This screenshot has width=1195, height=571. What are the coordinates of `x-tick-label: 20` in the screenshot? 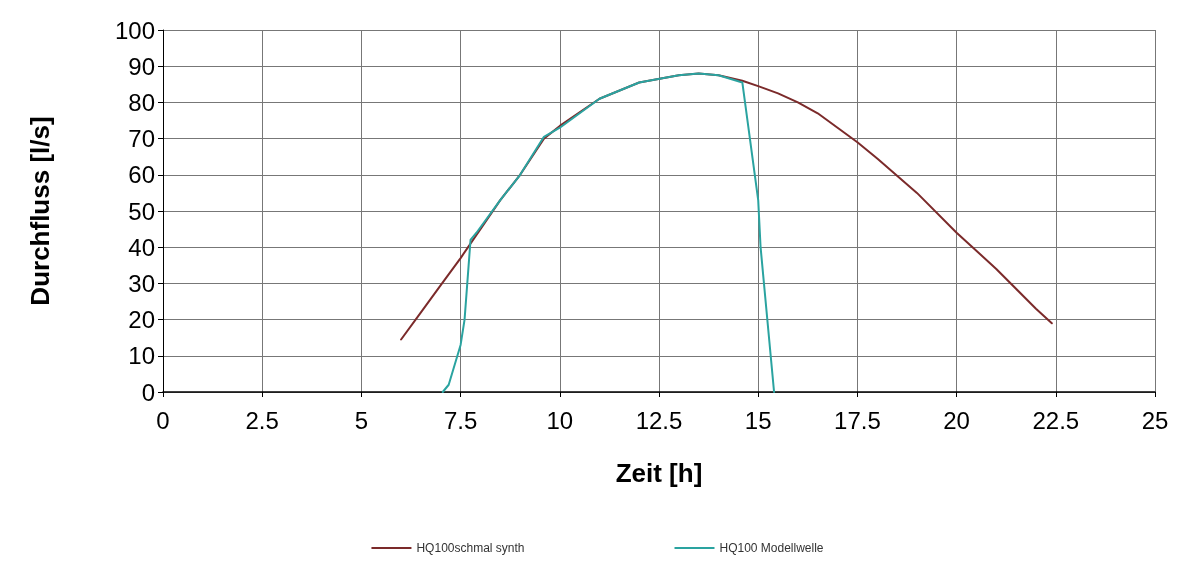 It's located at (956, 420).